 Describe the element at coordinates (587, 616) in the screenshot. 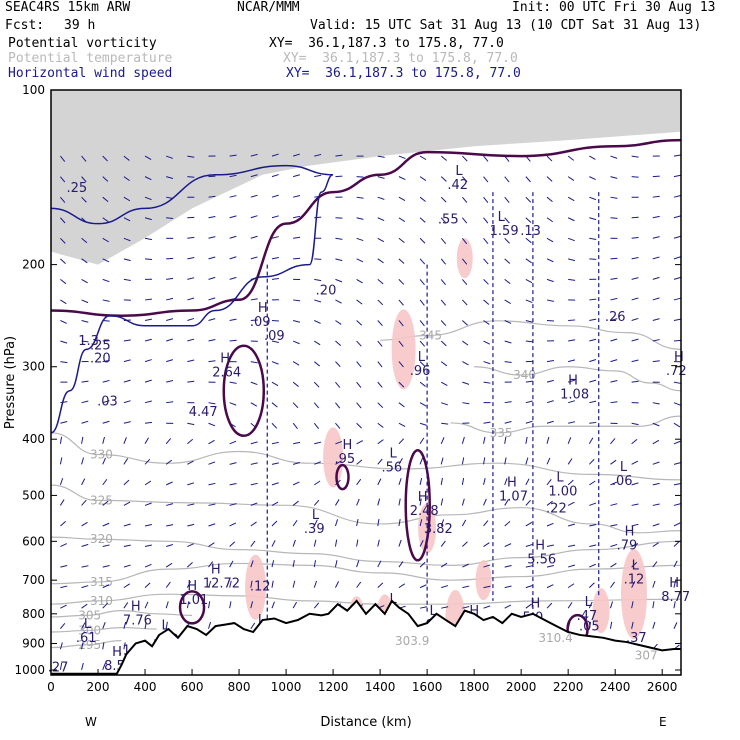

I see `pv-value-label: .47` at that location.